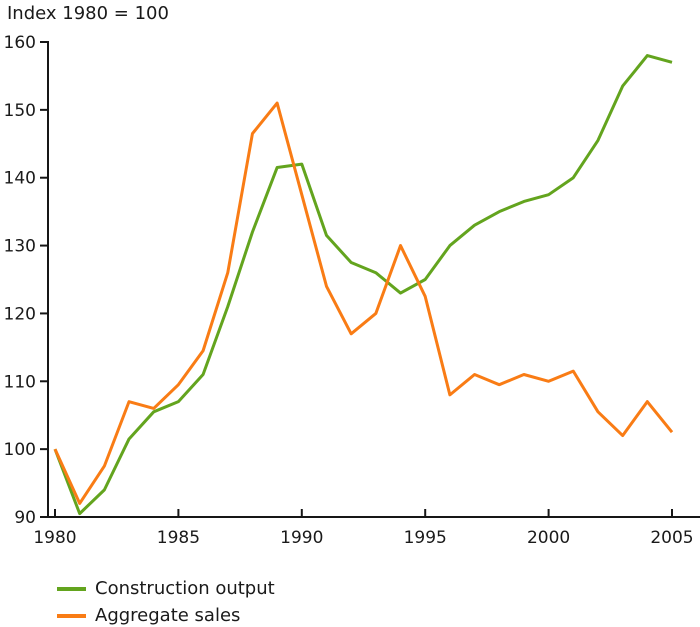  I want to click on legend-item-construction-output: Construction output, so click(166, 589).